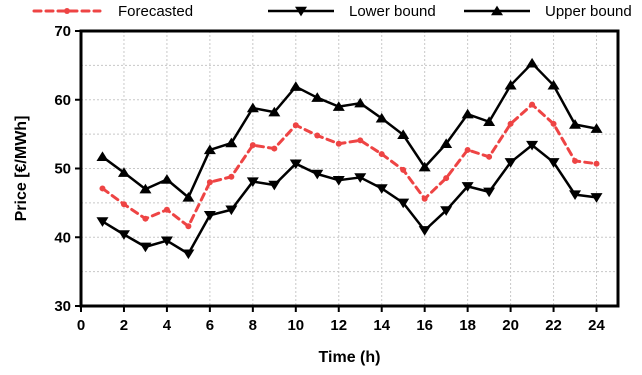  Describe the element at coordinates (155, 11) in the screenshot. I see `legend-label-forecasted: Forecasted` at that location.